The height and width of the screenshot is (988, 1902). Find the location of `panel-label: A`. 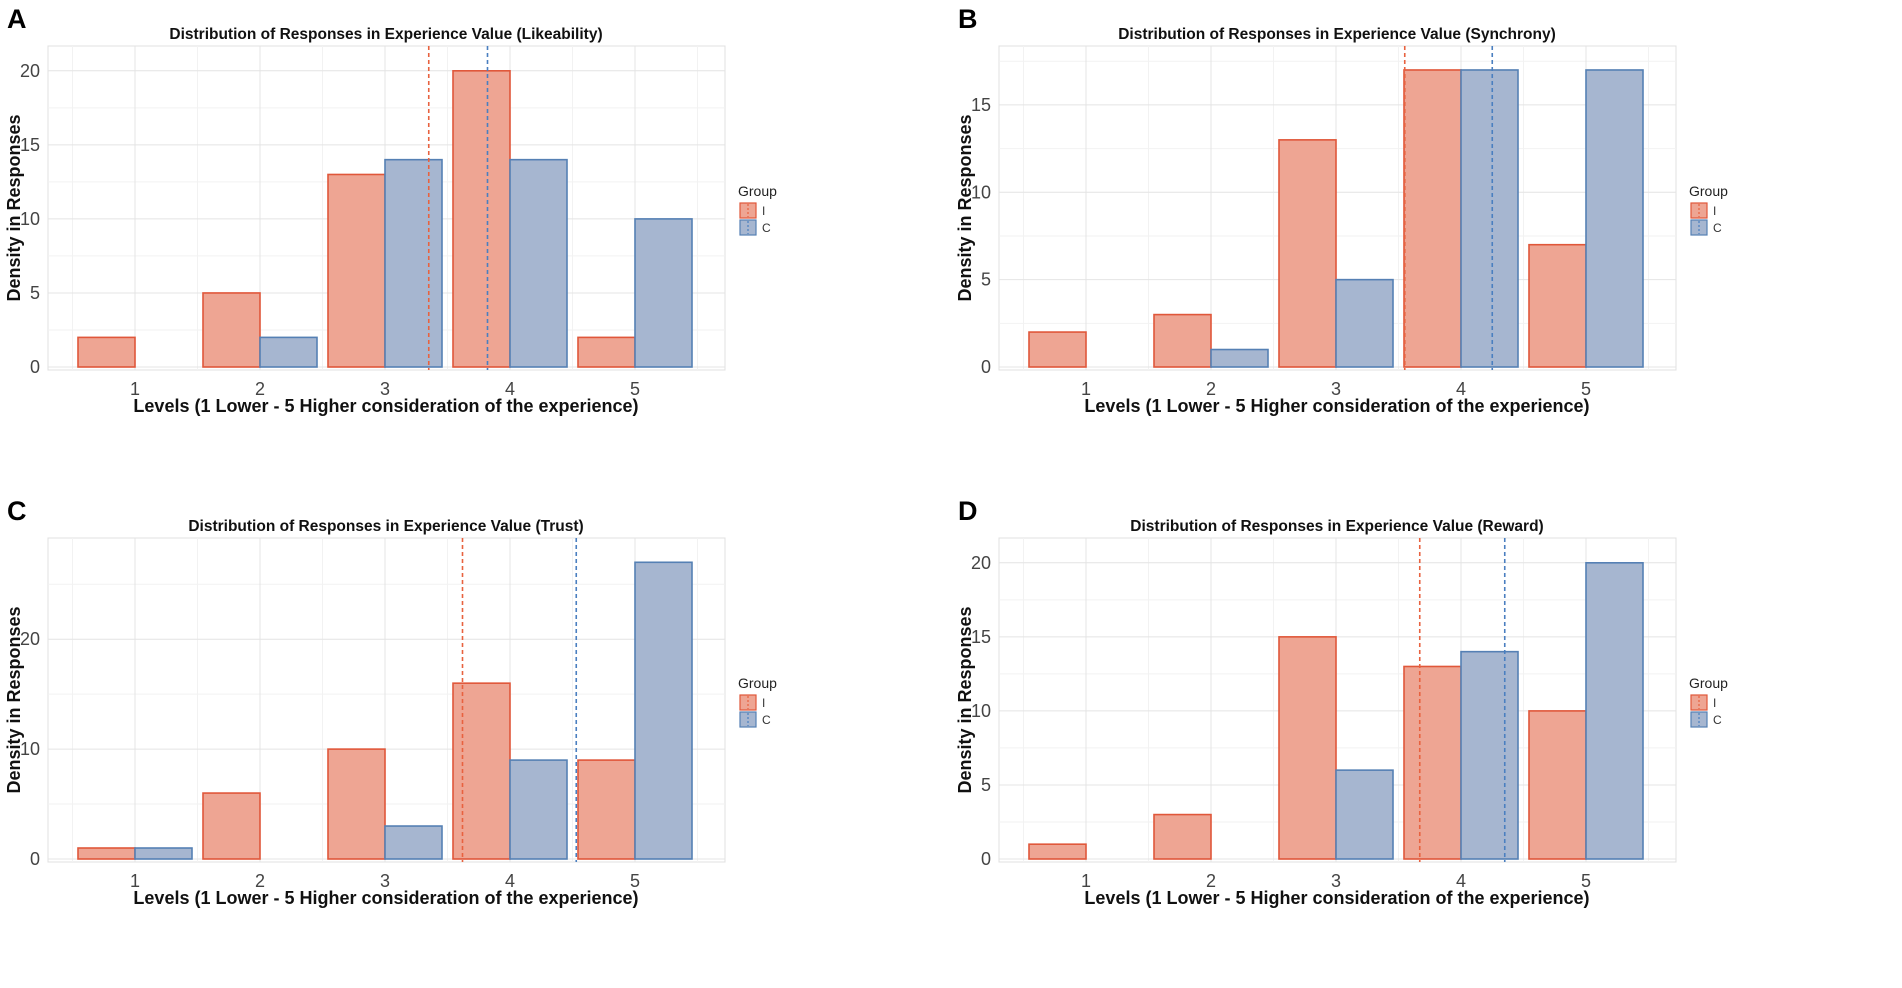

panel-label: A is located at coordinates (17, 19).